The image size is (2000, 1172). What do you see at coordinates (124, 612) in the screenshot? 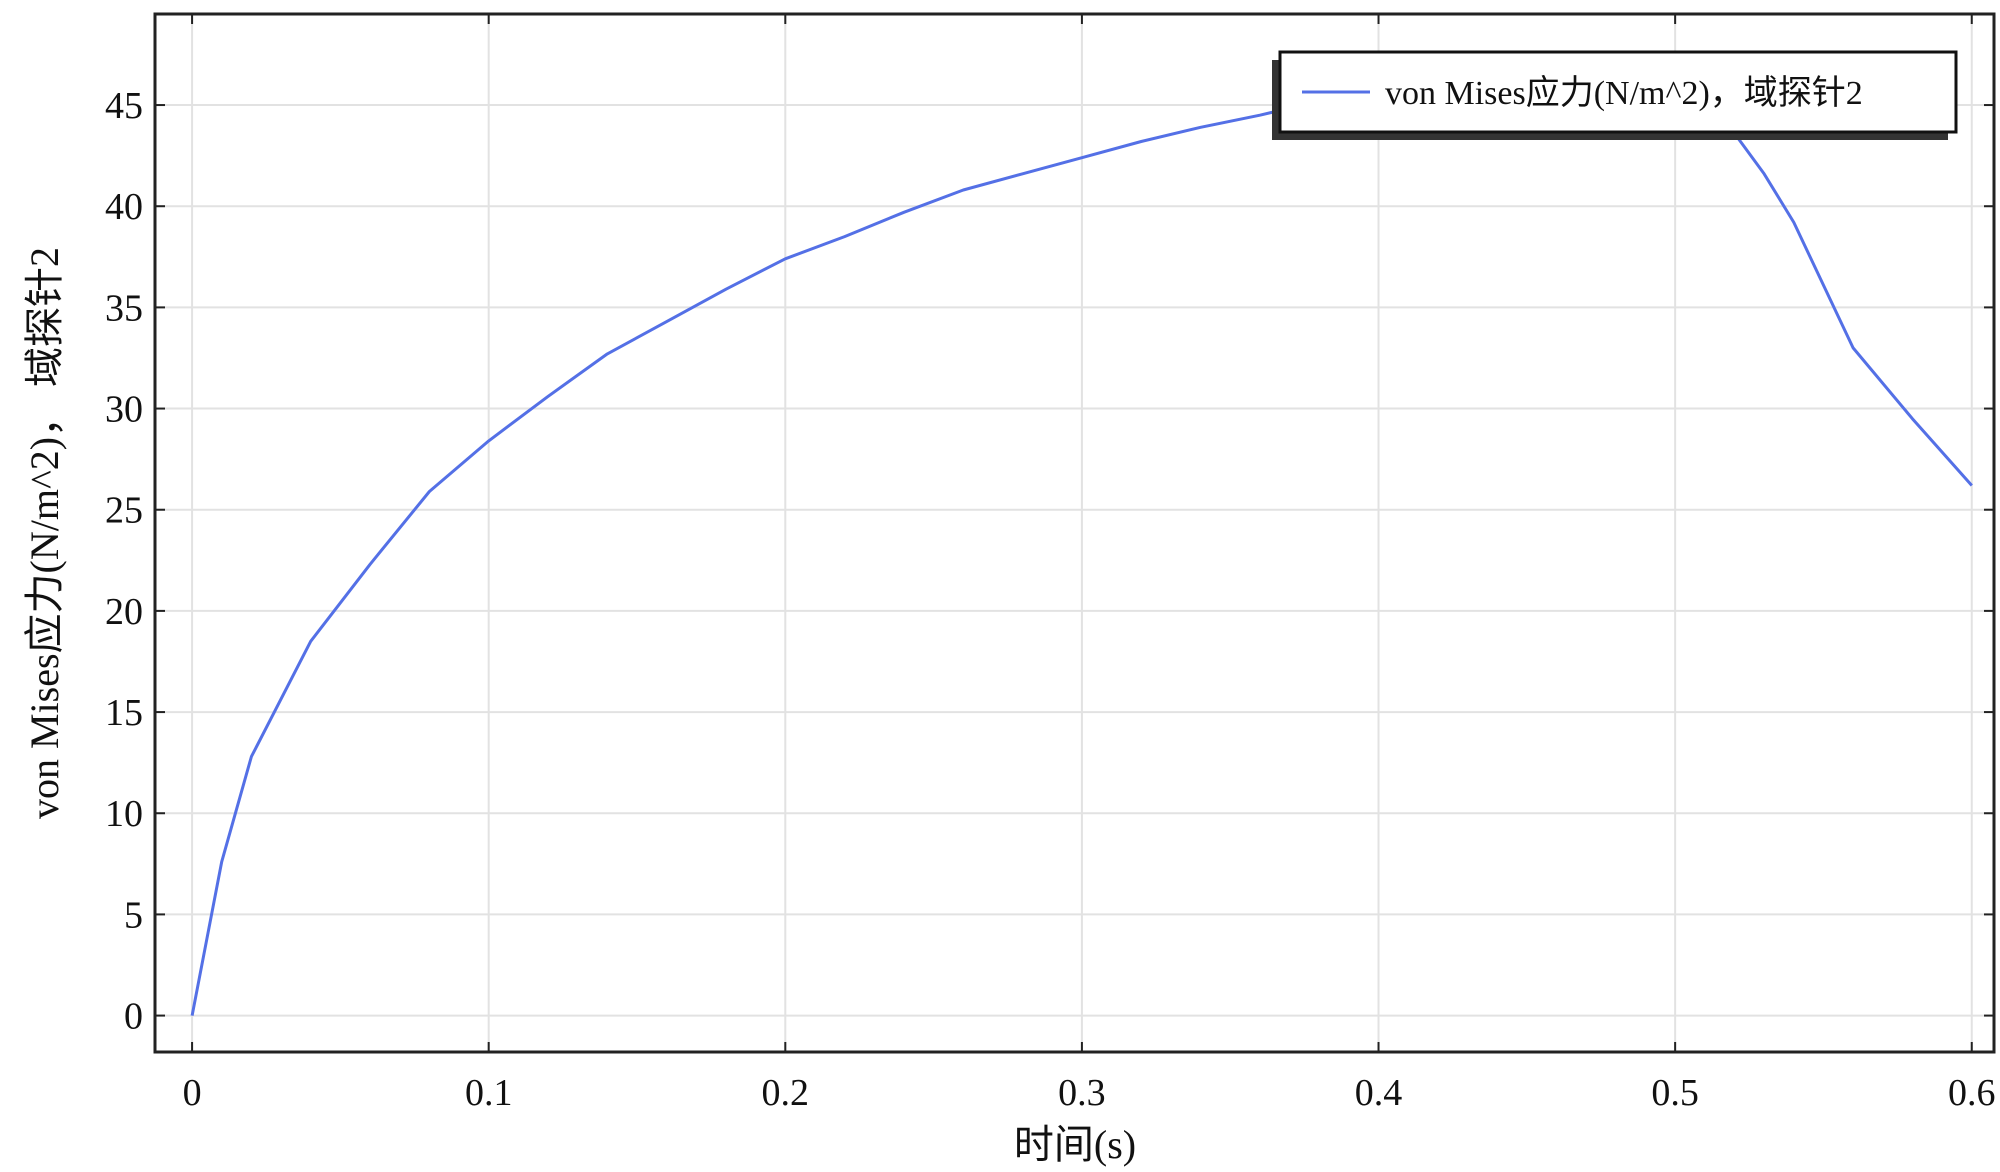
I see `y-tick-label: 20` at bounding box center [124, 612].